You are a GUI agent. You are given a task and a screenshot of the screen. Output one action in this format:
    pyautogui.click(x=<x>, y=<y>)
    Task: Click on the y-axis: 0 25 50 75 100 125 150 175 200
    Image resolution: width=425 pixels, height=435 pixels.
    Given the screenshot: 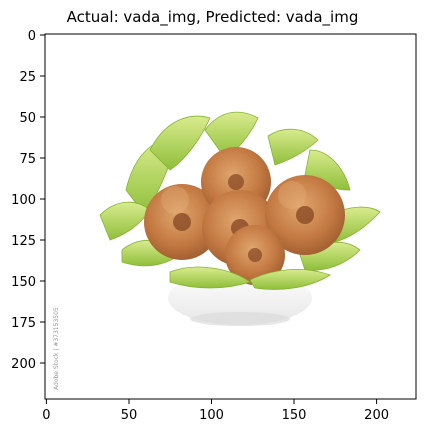 What is the action you would take?
    pyautogui.click(x=28, y=200)
    